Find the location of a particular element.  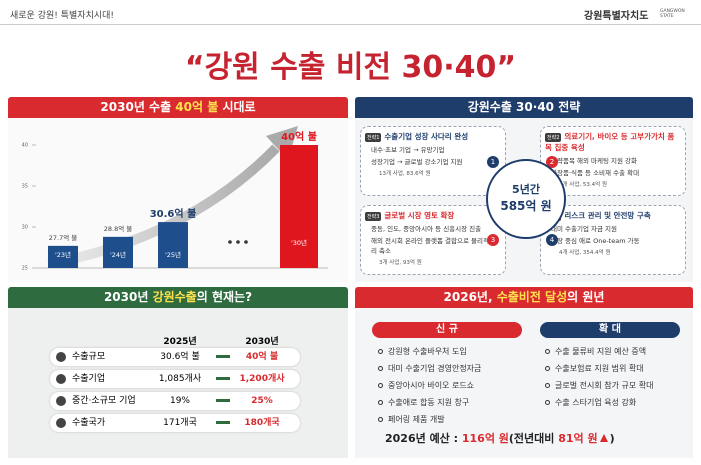

status-row: 수출규모 30.6억 불 40억 불 is located at coordinates (175, 357).